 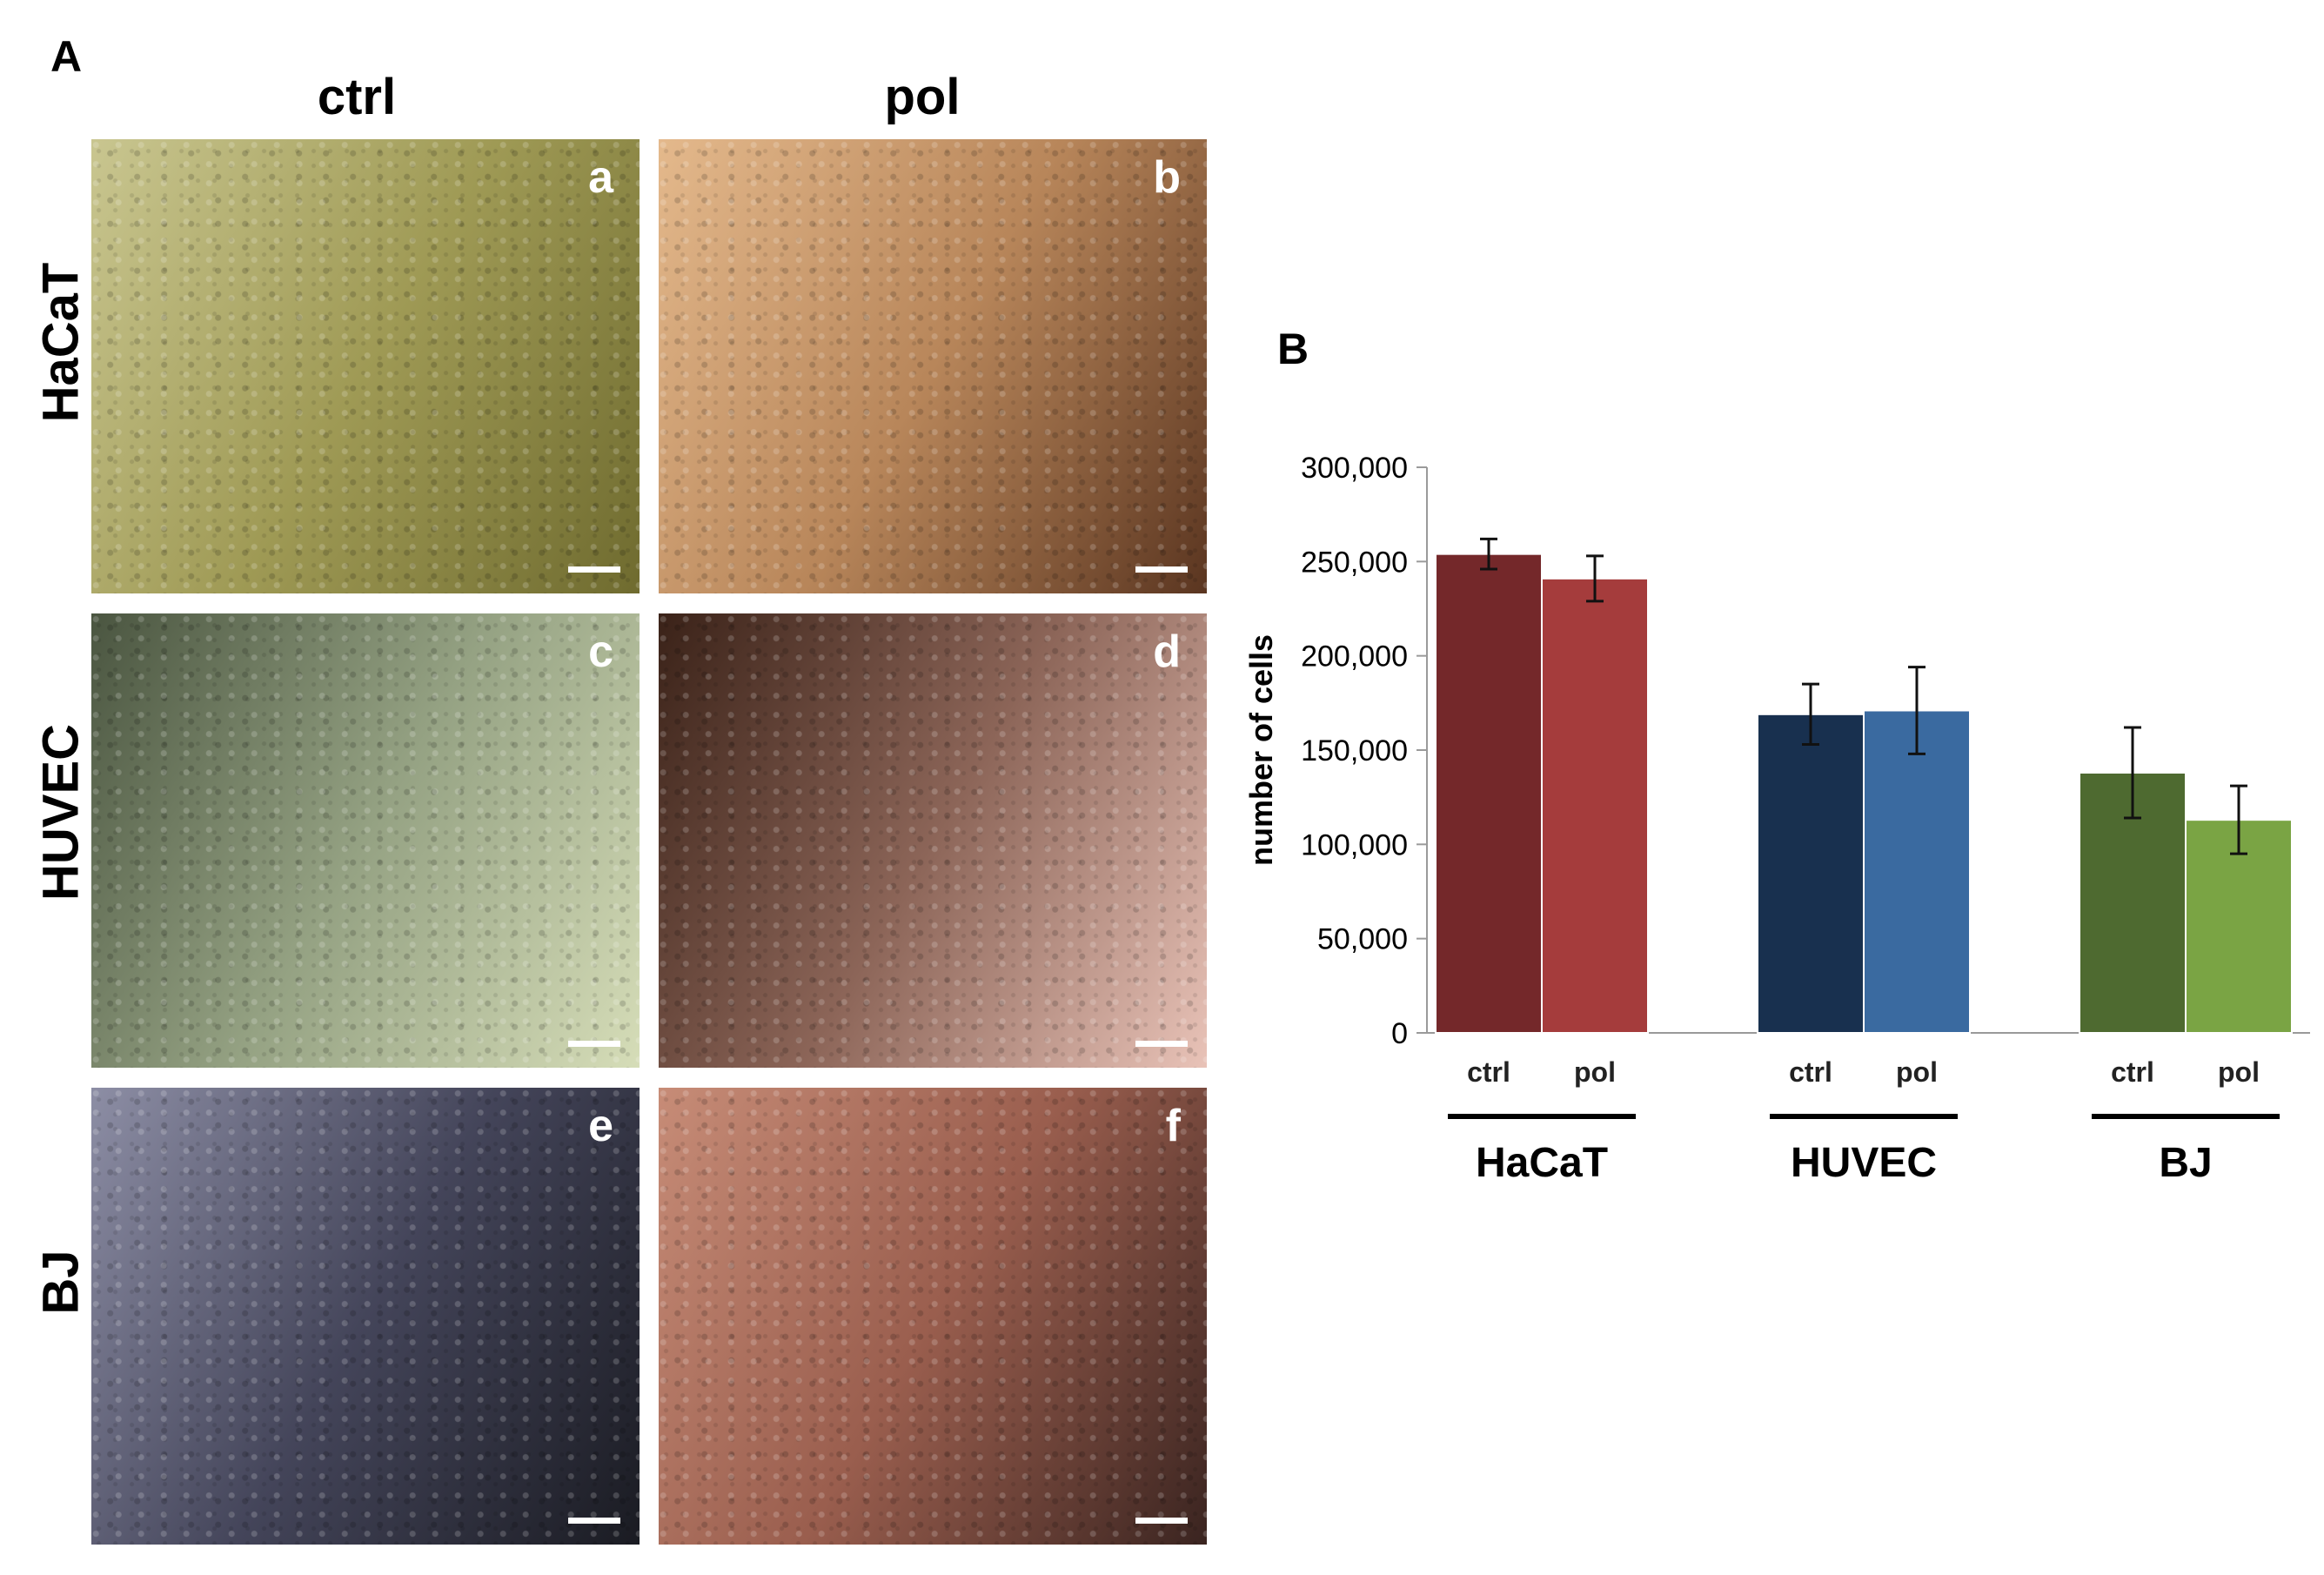 I want to click on micrograph-letter: f, so click(x=1173, y=1126).